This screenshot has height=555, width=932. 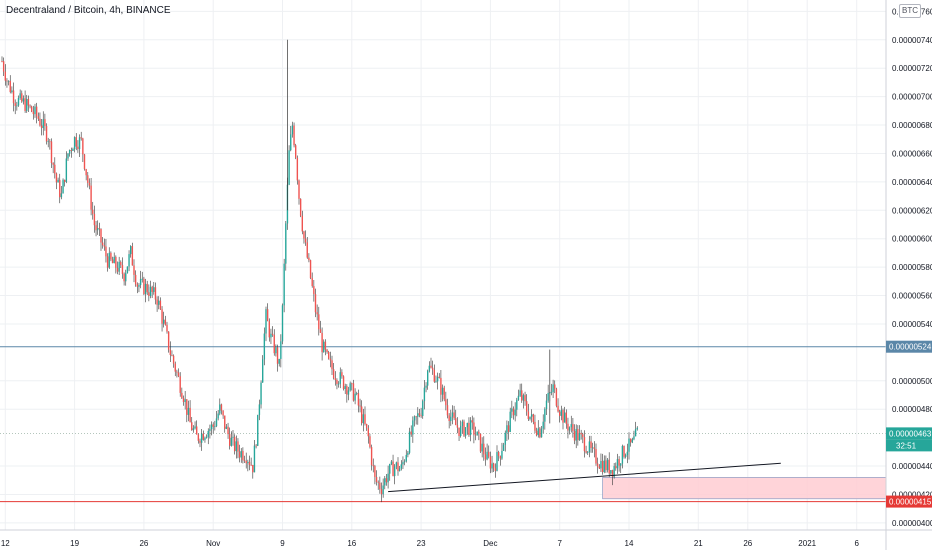 What do you see at coordinates (909, 445) in the screenshot?
I see `countdown-bg` at bounding box center [909, 445].